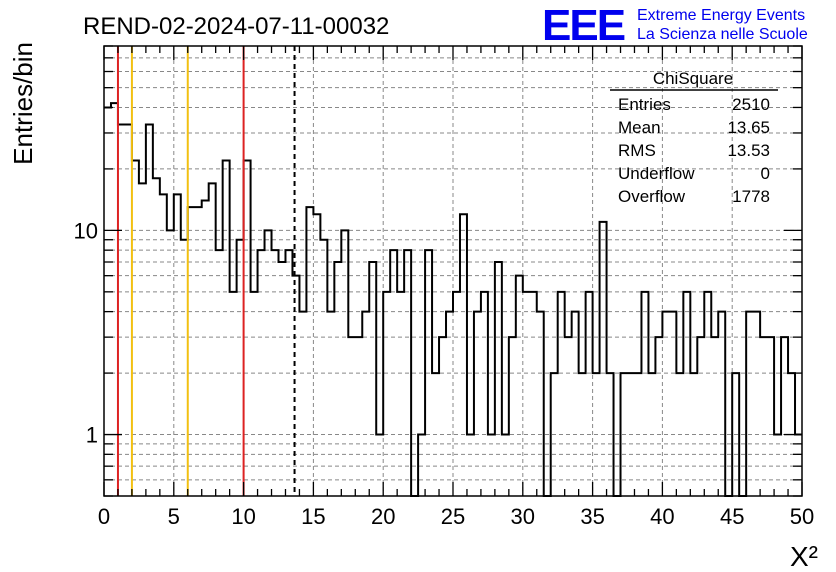 The image size is (836, 572). I want to click on stats-label: Mean, so click(639, 127).